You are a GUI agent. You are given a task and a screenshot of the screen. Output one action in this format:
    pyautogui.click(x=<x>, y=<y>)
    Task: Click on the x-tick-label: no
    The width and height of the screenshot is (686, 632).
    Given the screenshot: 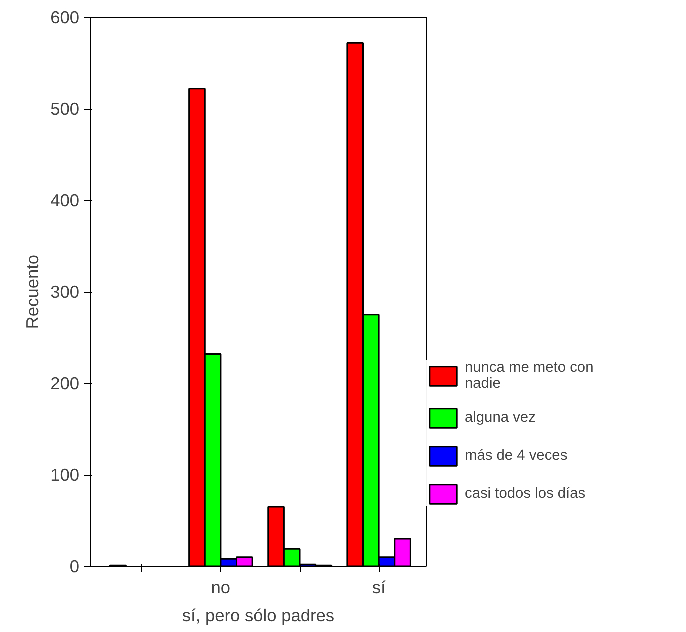 What is the action you would take?
    pyautogui.click(x=221, y=588)
    